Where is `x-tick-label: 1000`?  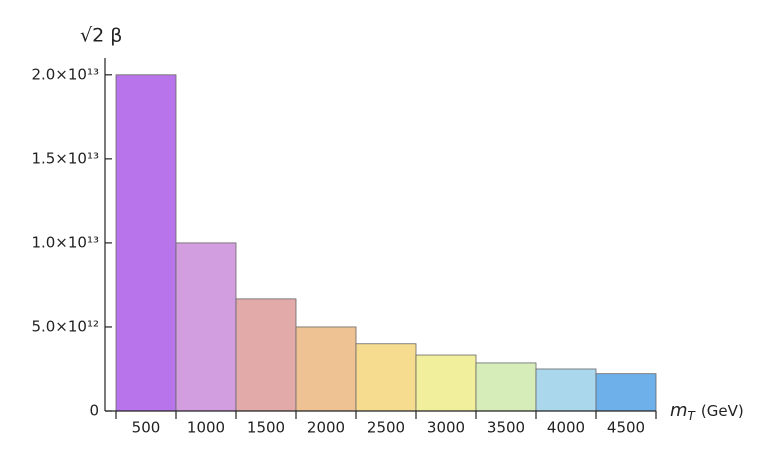
x-tick-label: 1000 is located at coordinates (206, 428).